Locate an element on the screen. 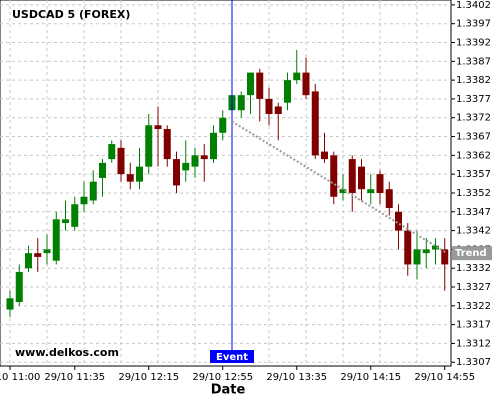 Image resolution: width=500 pixels, height=400 pixels. y-tick-label: 1.3307 is located at coordinates (473, 362).